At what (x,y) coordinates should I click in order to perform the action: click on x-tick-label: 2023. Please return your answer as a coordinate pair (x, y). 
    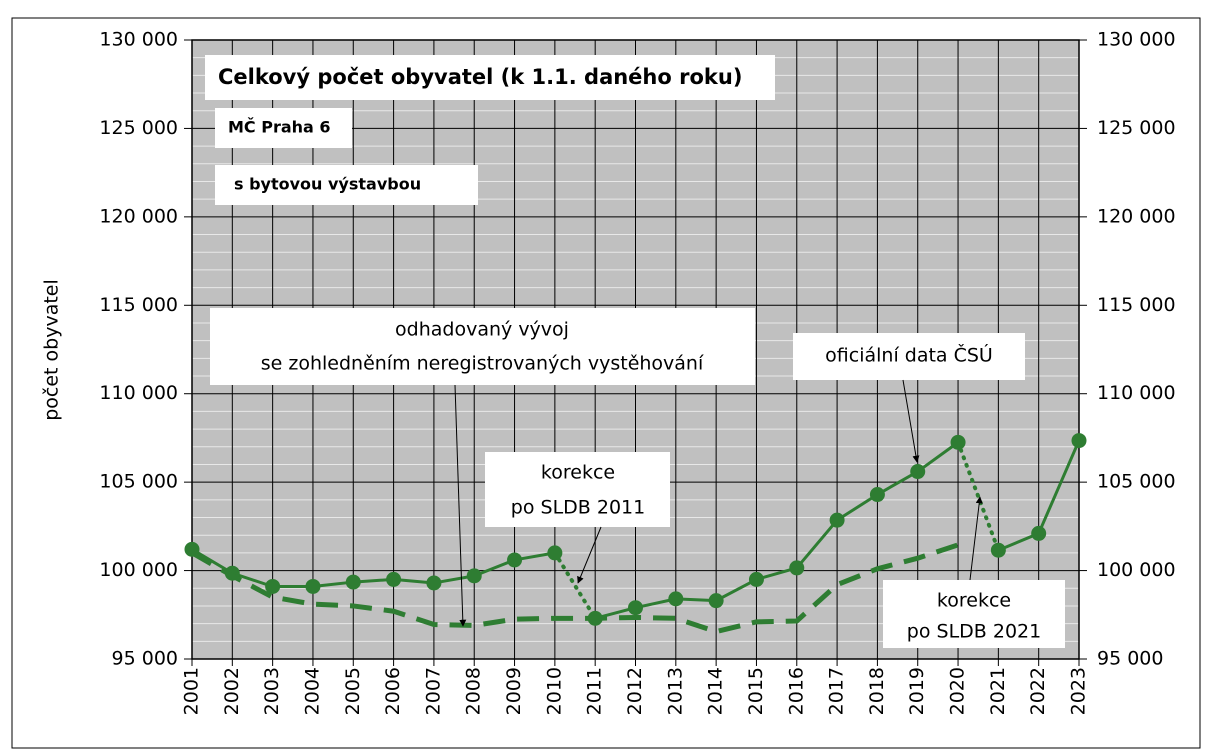
    Looking at the image, I should click on (1079, 691).